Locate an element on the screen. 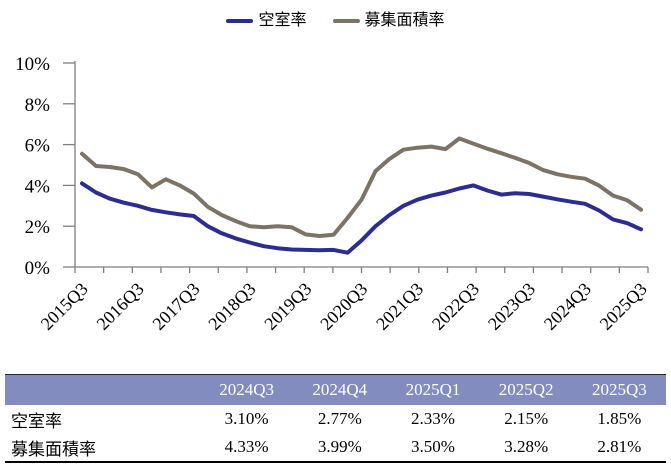 The width and height of the screenshot is (671, 466). x-axis-label: 2023Q3 is located at coordinates (511, 306).